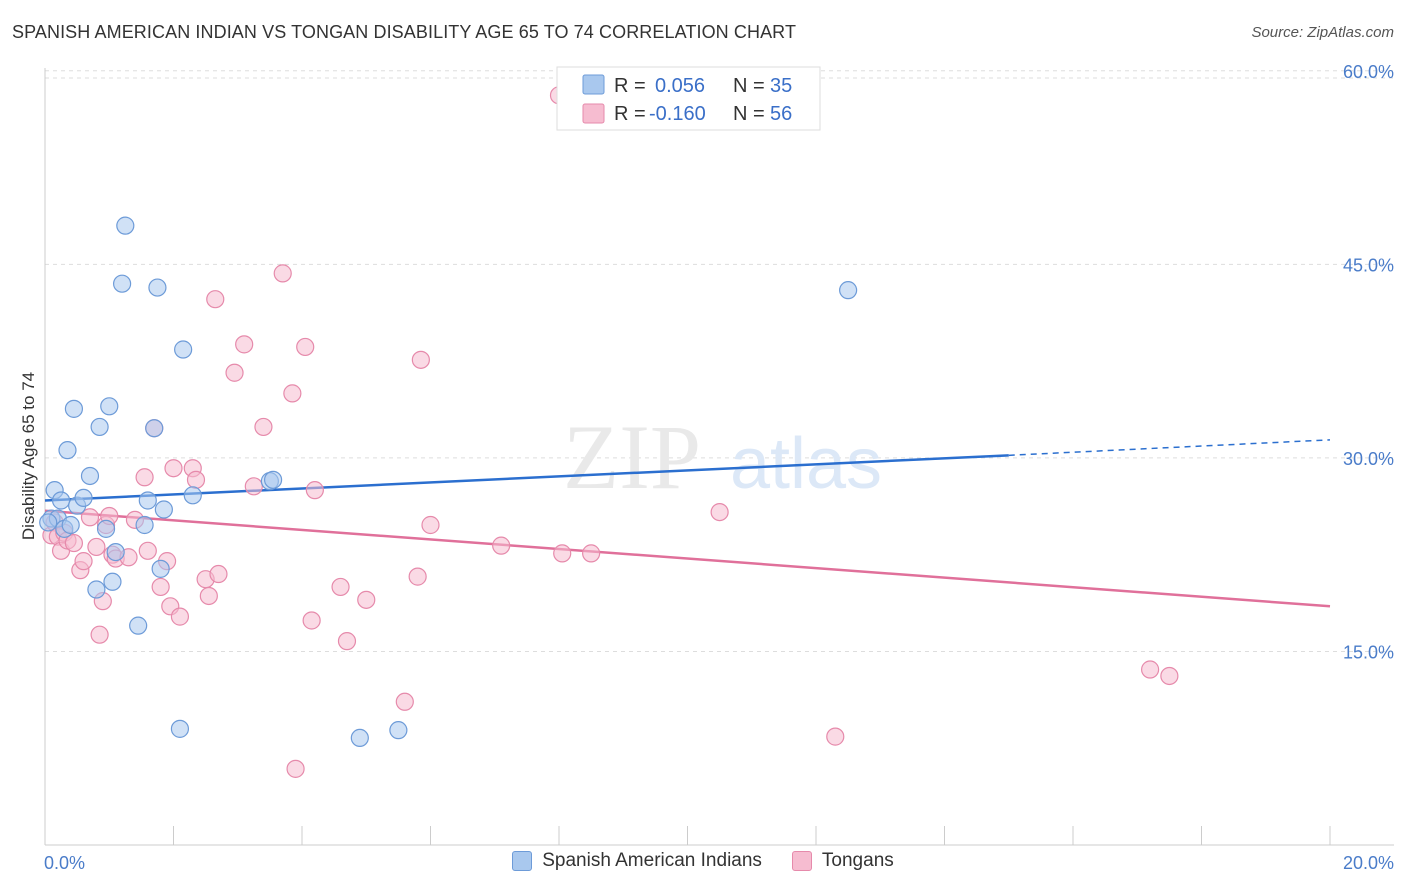 The image size is (1406, 892). I want to click on x-tick-label-min: 0.0%, so click(64, 863).